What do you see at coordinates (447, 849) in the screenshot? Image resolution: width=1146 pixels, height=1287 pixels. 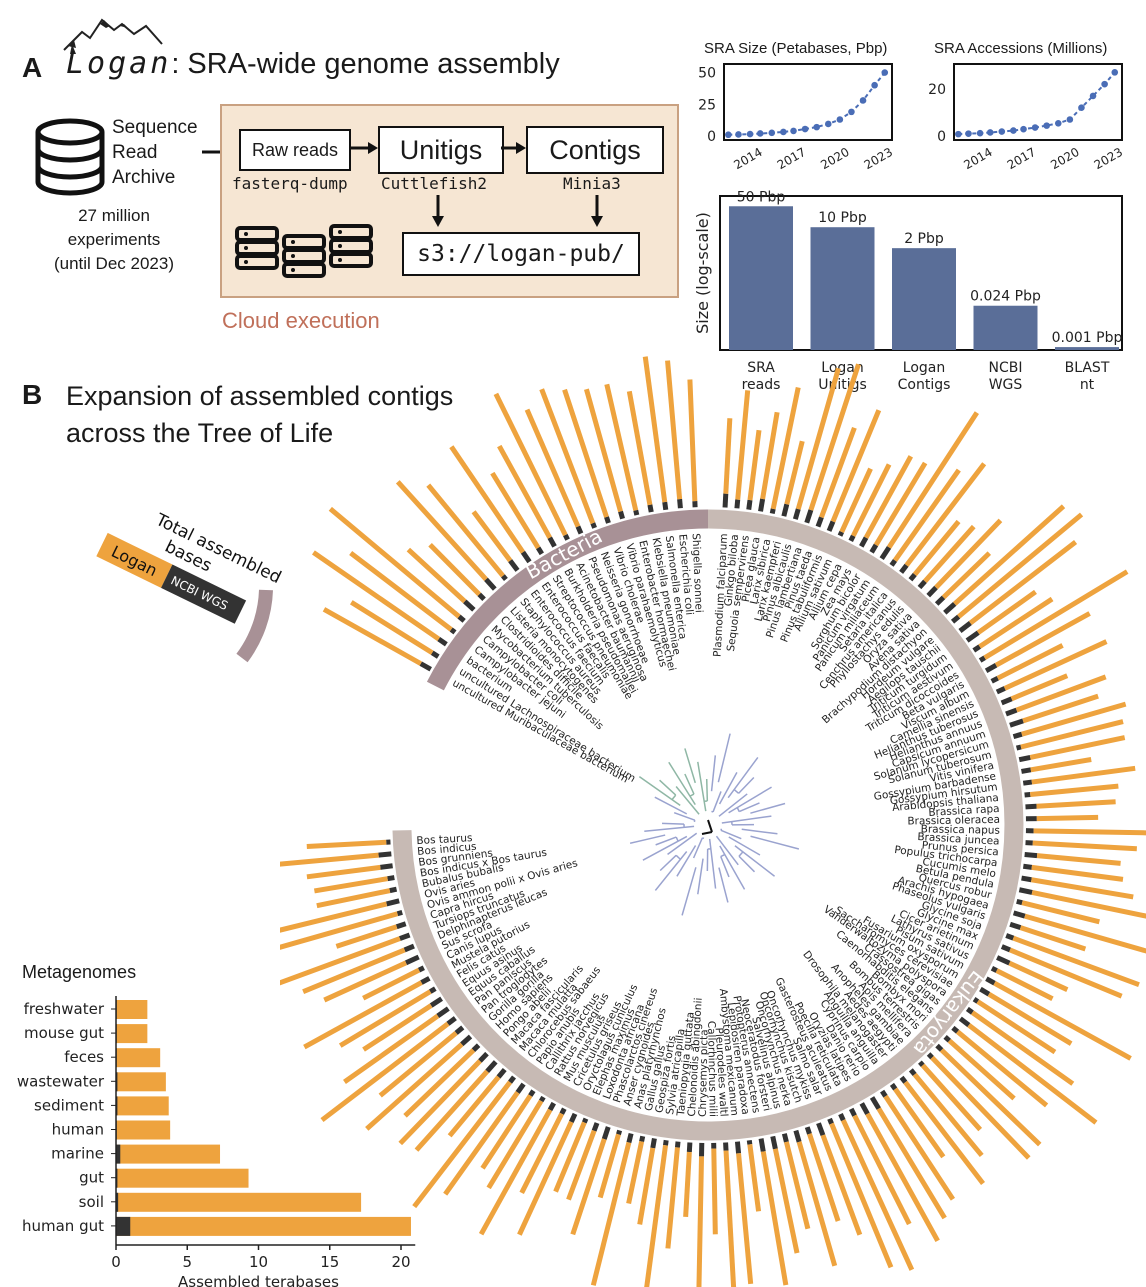 I see `species-label: Bos indicus` at bounding box center [447, 849].